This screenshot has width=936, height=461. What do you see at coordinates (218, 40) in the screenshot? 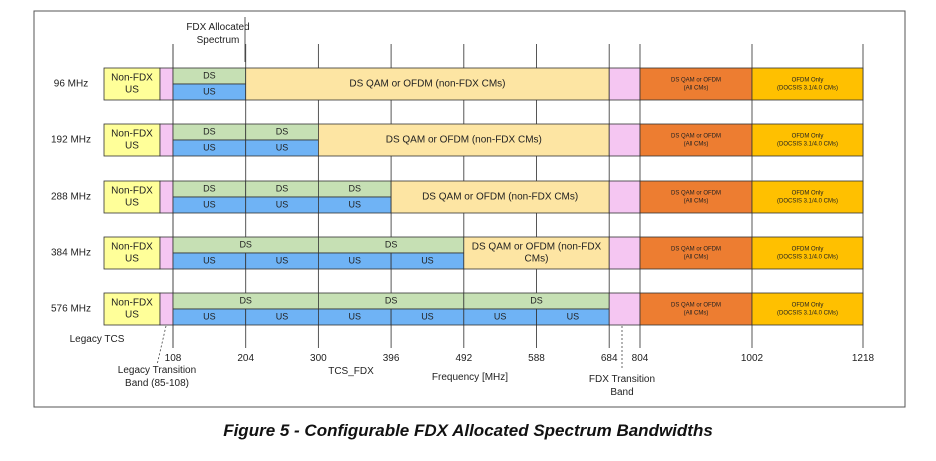
I see `fdx-allocated-label-line2: Spectrum` at bounding box center [218, 40].